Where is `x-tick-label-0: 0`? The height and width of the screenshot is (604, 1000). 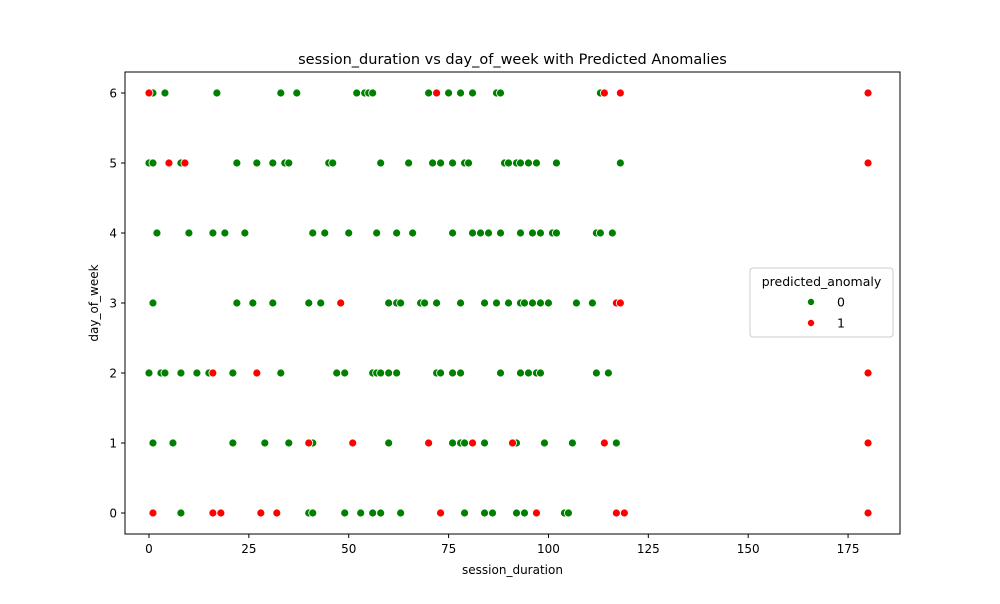
x-tick-label-0: 0 is located at coordinates (149, 549).